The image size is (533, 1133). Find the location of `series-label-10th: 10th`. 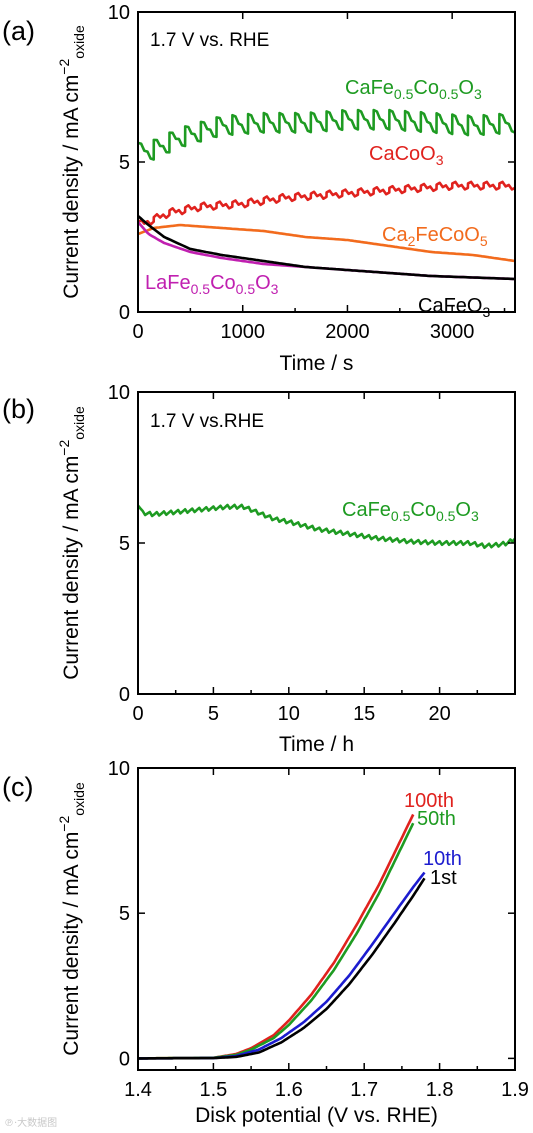

series-label-10th: 10th is located at coordinates (442, 859).